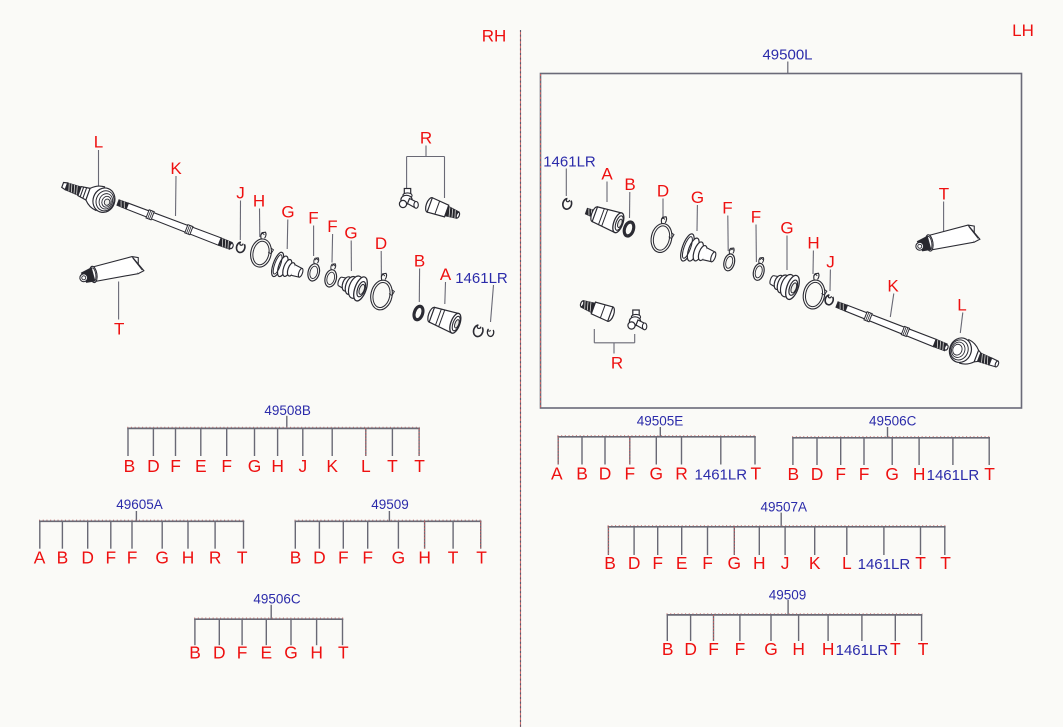  I want to click on svg-text: 49500L, so click(787, 55).